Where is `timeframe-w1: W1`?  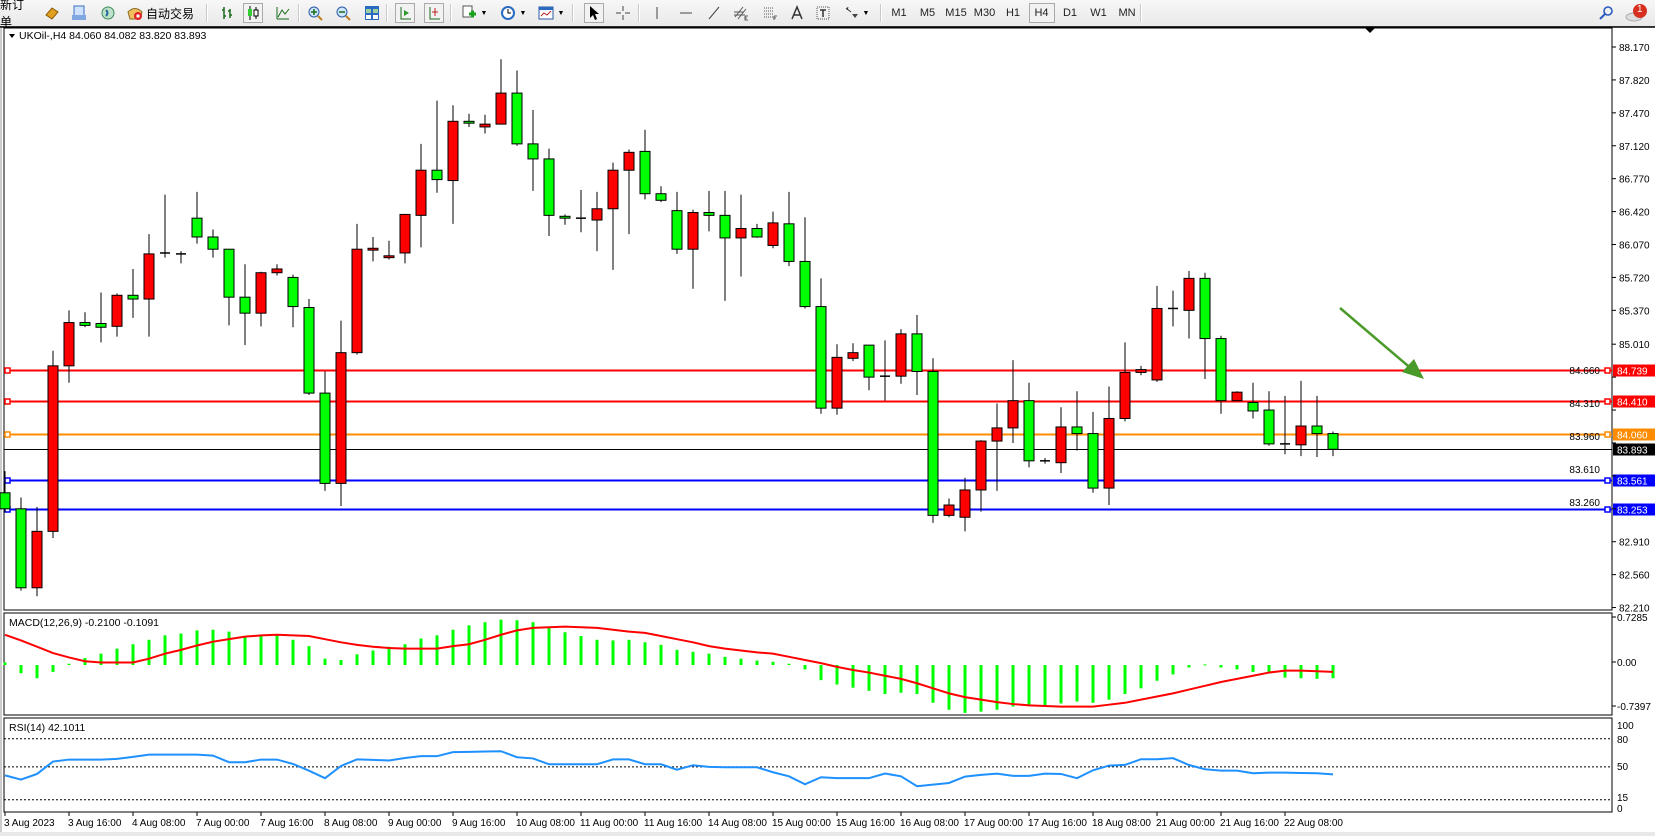
timeframe-w1: W1 is located at coordinates (1098, 13).